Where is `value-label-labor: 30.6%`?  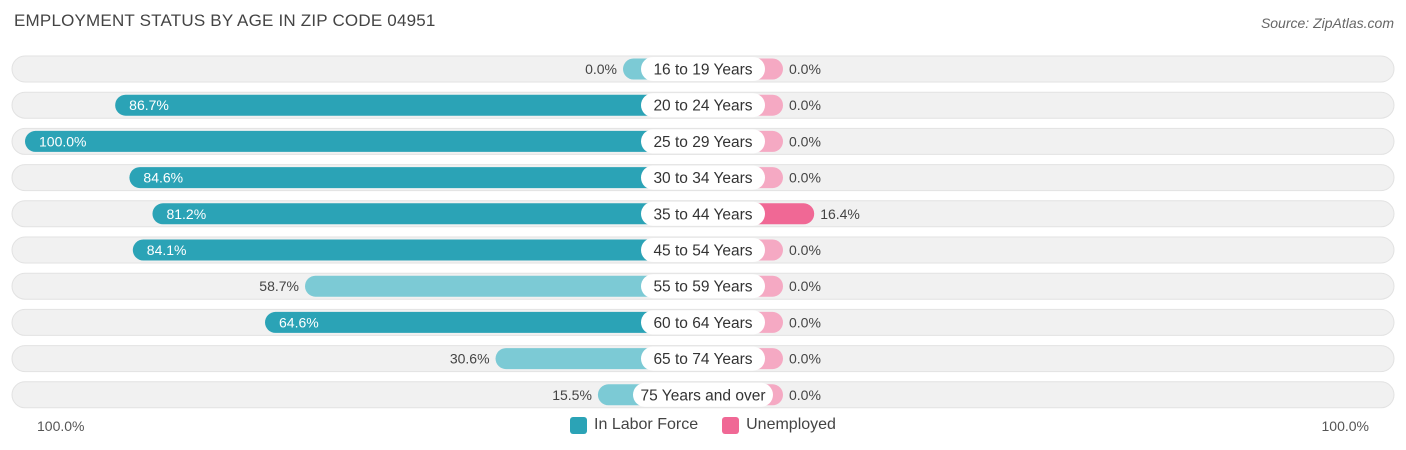
value-label-labor: 30.6% is located at coordinates (470, 359).